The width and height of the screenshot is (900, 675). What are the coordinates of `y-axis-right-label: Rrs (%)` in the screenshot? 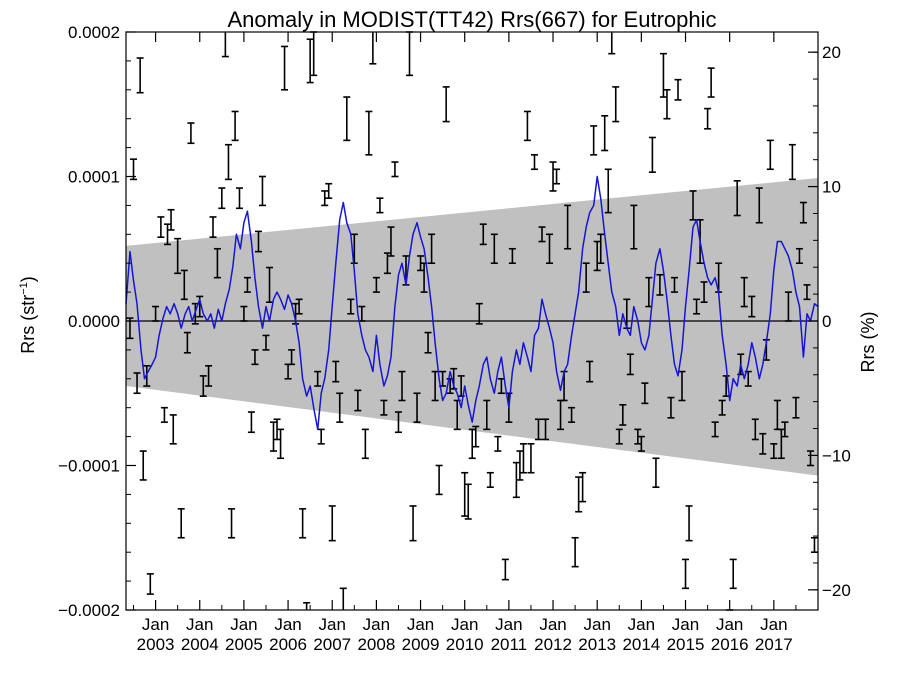 It's located at (868, 342).